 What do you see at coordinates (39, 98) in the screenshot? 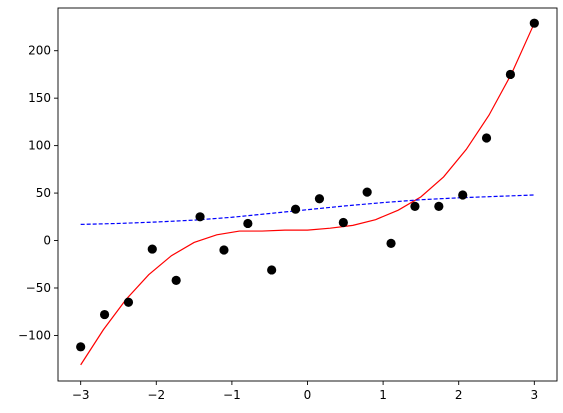
I see `y-tick-label: 150` at bounding box center [39, 98].